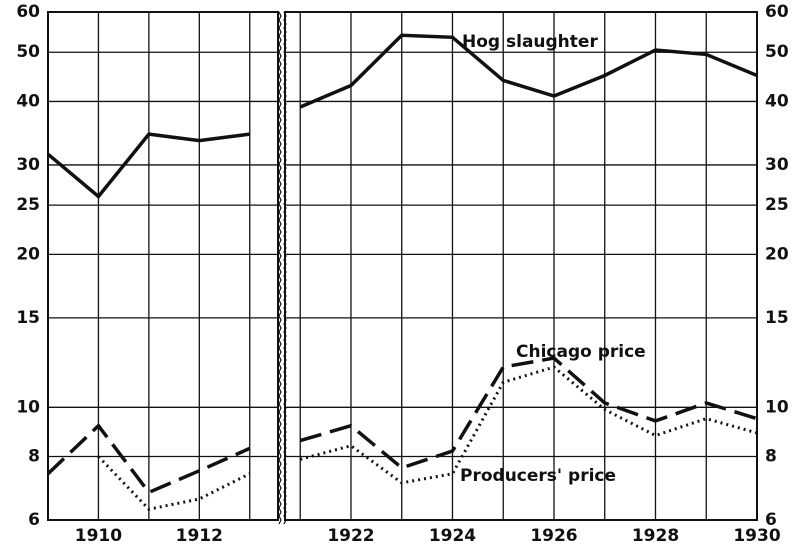  Describe the element at coordinates (199, 535) in the screenshot. I see `x-tick-label: 1912` at that location.